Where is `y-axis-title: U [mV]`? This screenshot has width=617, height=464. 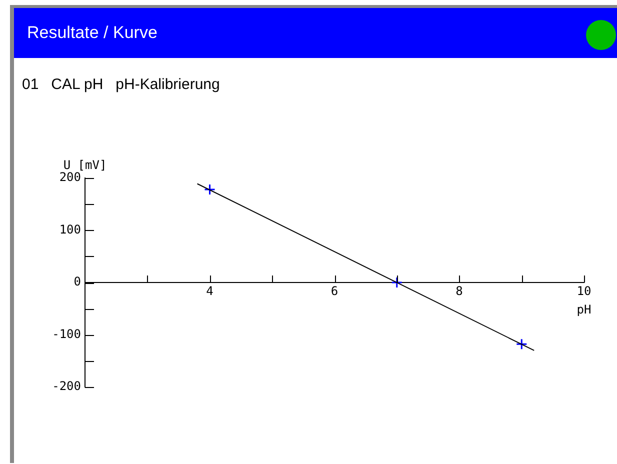 y-axis-title: U [mV] is located at coordinates (85, 165).